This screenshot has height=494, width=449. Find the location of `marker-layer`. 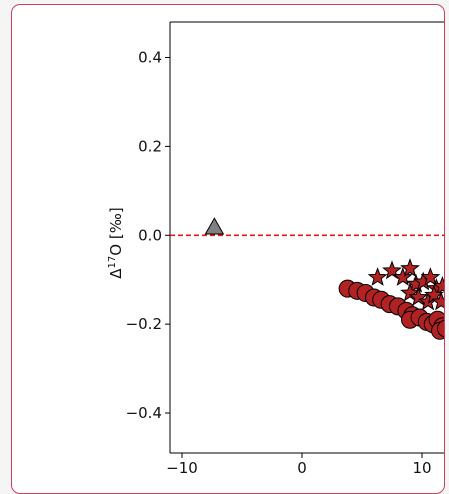

marker-layer is located at coordinates (324, 278).